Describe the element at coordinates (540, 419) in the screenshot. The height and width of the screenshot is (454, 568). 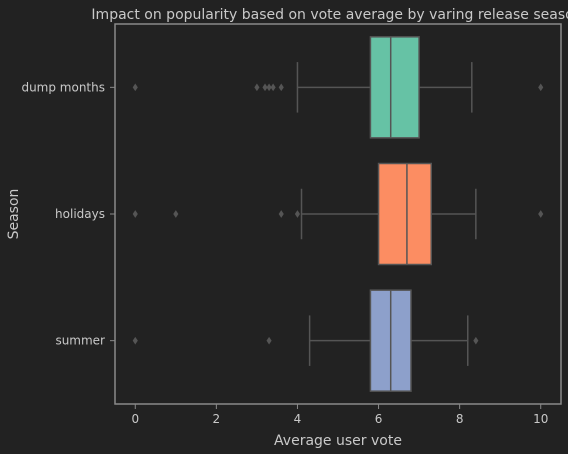
I see `x-tick-label: 10` at that location.